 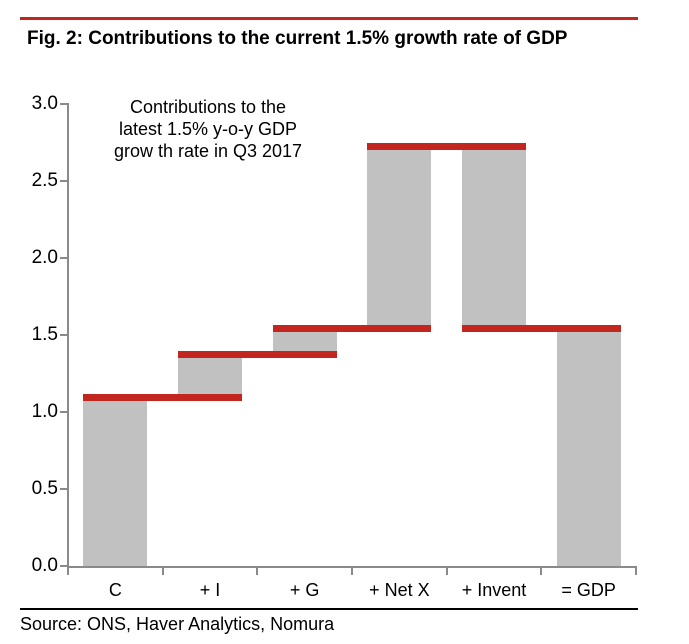 I want to click on y-tick-label: 3.0, so click(x=44, y=103).